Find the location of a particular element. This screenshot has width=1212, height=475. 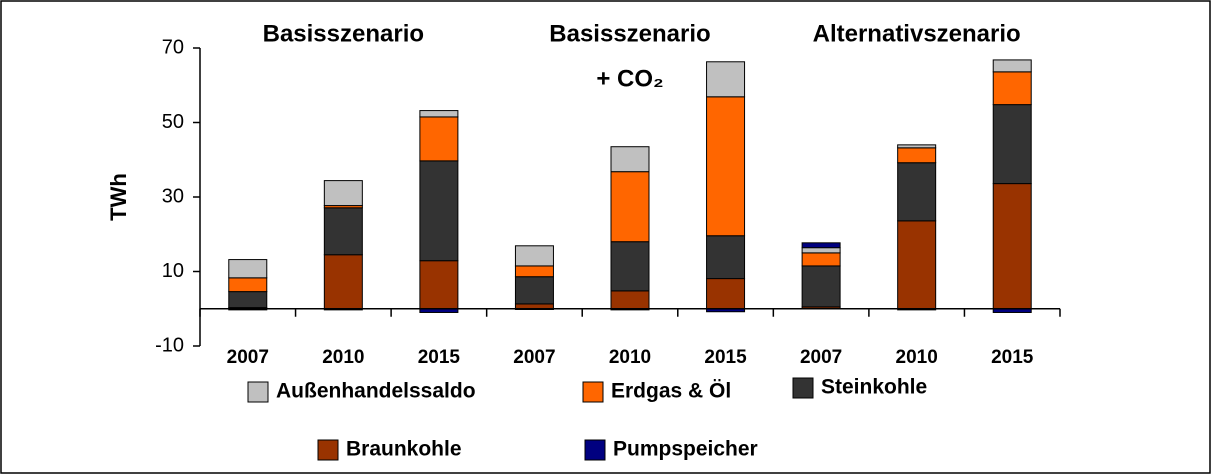

legend-label: Steinkohle is located at coordinates (874, 387).